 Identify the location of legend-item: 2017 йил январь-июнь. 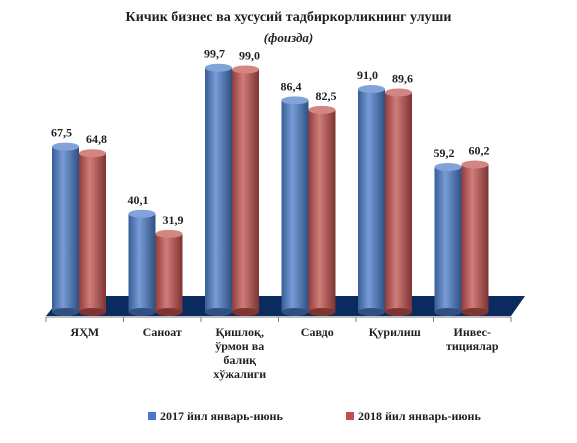
(215, 416).